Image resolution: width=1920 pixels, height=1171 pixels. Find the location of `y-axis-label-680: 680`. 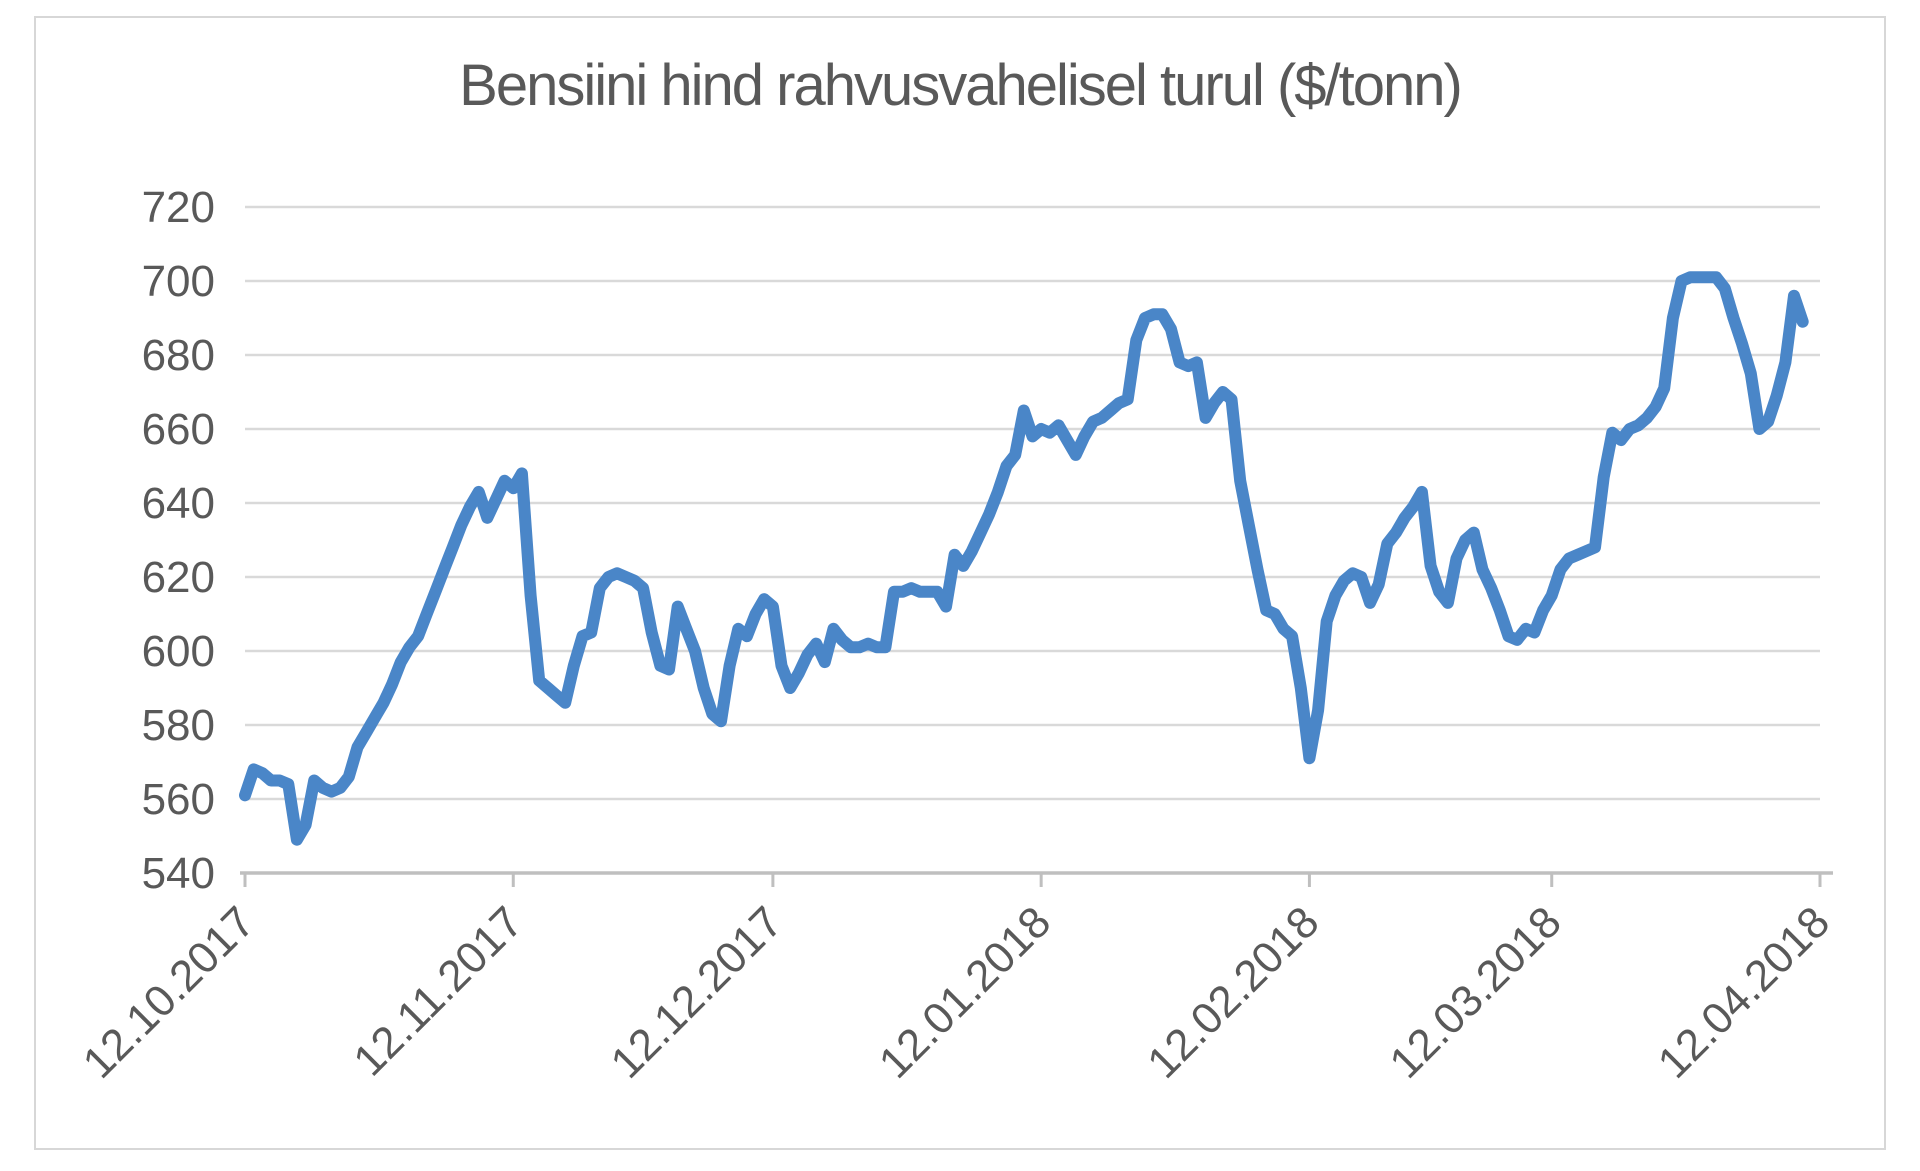

y-axis-label-680: 680 is located at coordinates (178, 355).